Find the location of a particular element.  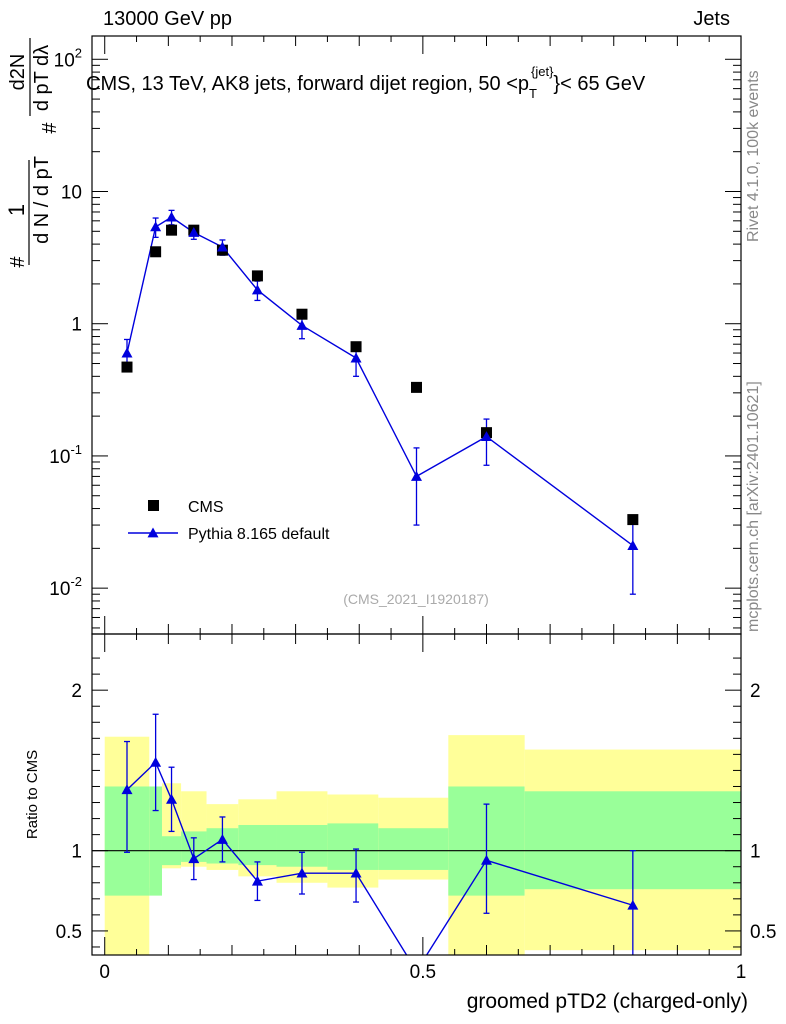

process-label: Jets is located at coordinates (711, 19).